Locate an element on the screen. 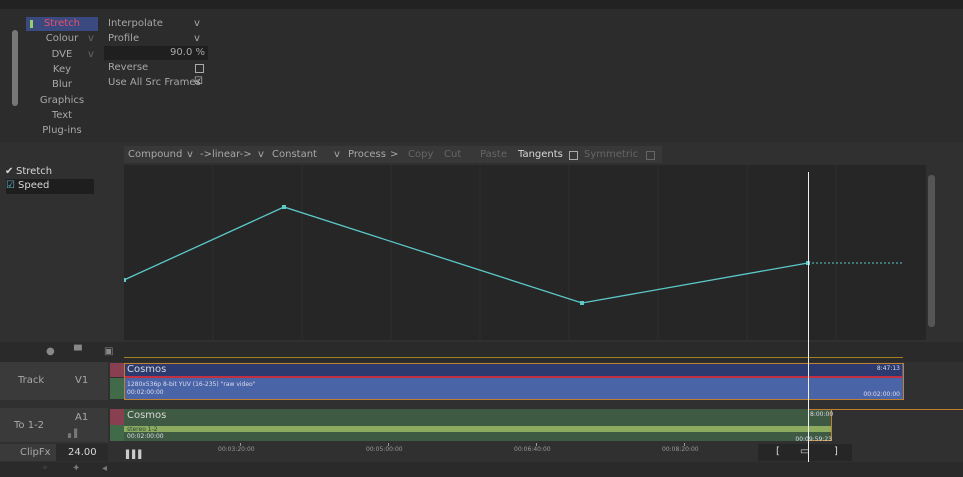 The height and width of the screenshot is (477, 963). button: Copy is located at coordinates (421, 154).